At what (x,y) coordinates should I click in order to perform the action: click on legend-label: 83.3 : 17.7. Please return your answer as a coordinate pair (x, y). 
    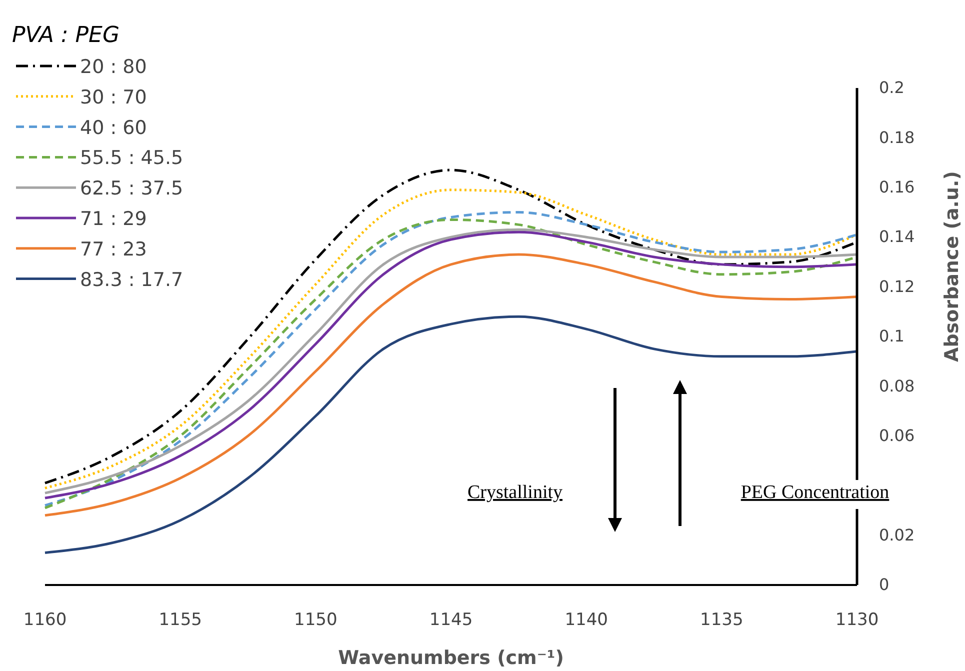
    Looking at the image, I should click on (132, 279).